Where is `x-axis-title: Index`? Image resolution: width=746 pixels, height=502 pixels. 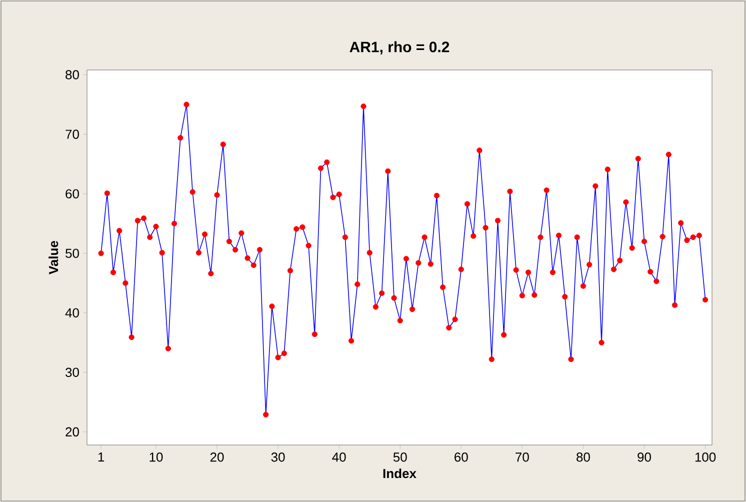 x-axis-title: Index is located at coordinates (399, 473).